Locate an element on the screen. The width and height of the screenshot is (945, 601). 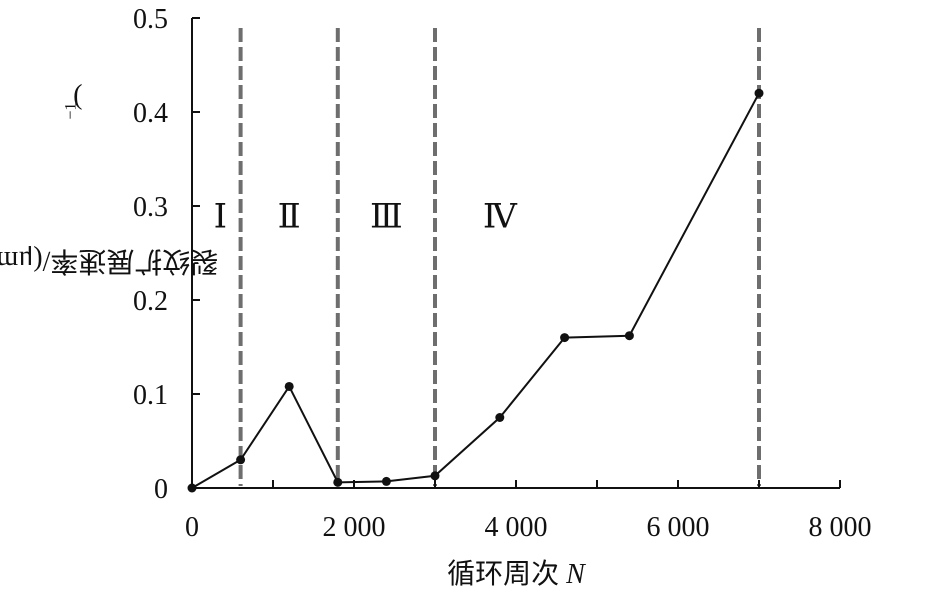
y-tick-label: 0 is located at coordinates (161, 489).